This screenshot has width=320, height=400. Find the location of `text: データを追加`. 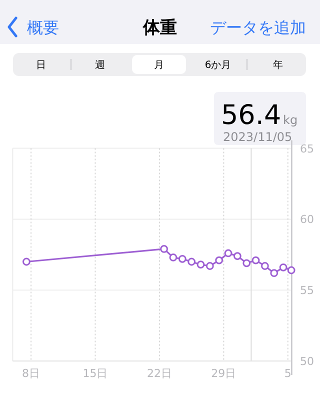

text: データを追加 is located at coordinates (258, 27).